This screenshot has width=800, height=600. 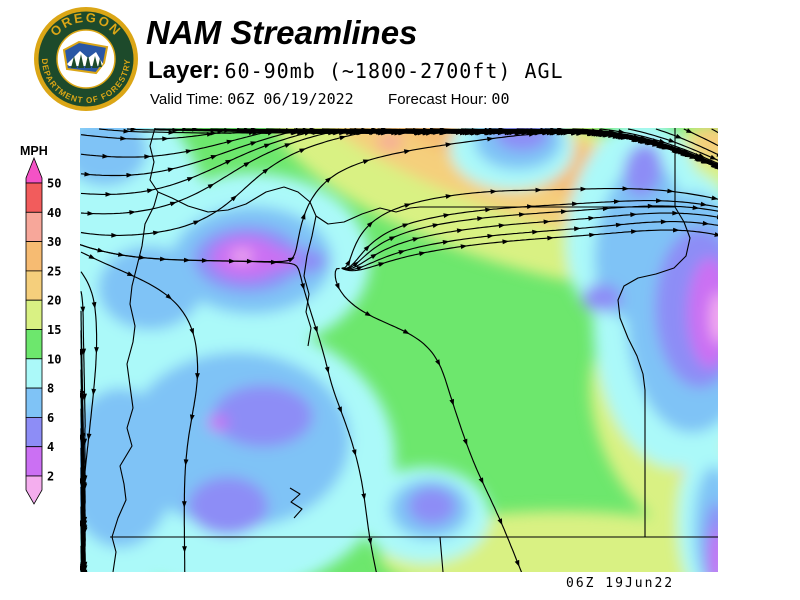 What do you see at coordinates (40, 324) in the screenshot?
I see `wind-speed-legend: MPH 50 40 30 25 20 15 10 8 6 4 2` at bounding box center [40, 324].